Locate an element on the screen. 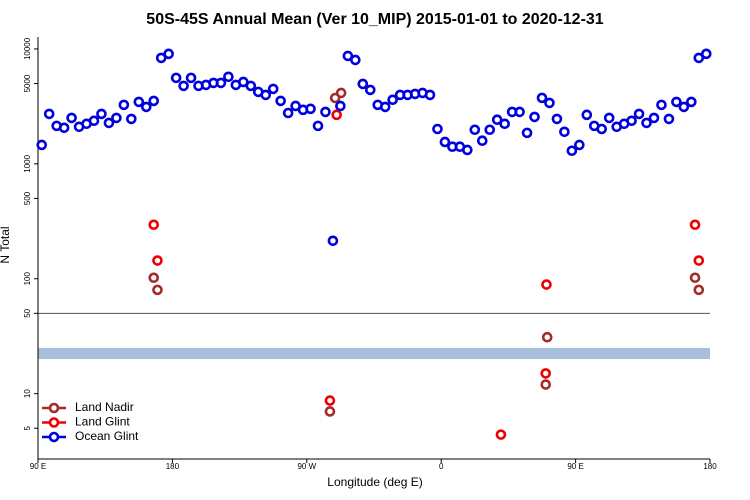 This screenshot has width=750, height=500. y-tick-label: 5 is located at coordinates (27, 427).